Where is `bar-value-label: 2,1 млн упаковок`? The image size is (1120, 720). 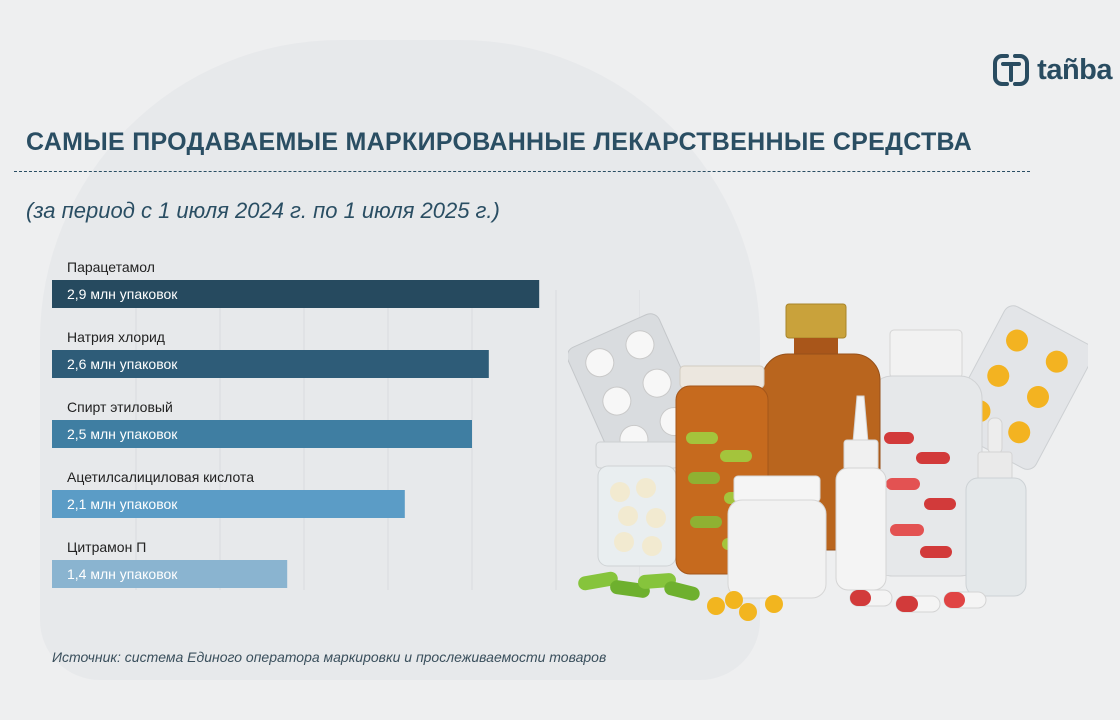
bar-value-label: 2,1 млн упаковок is located at coordinates (122, 504).